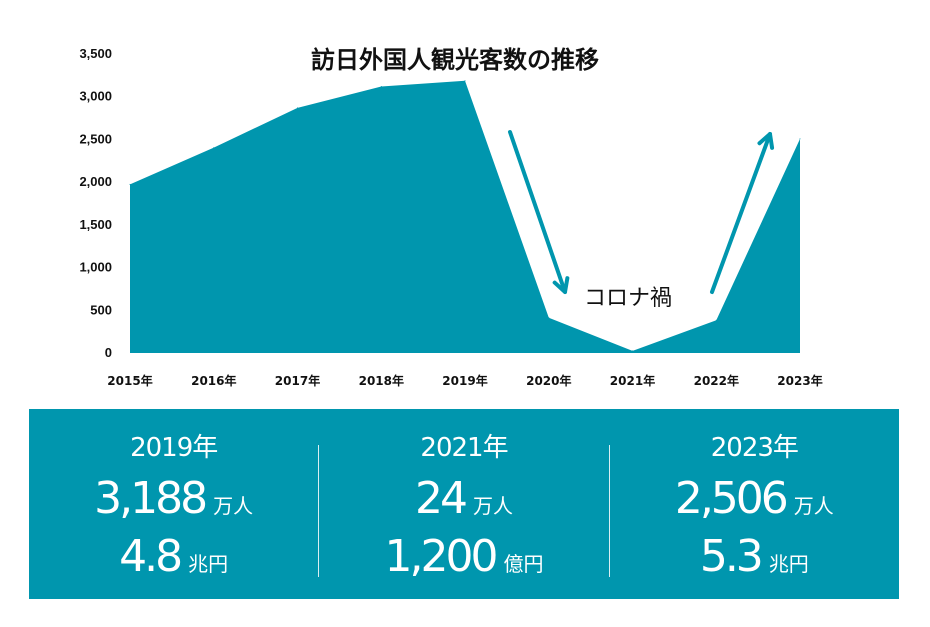 This screenshot has width=930, height=627. What do you see at coordinates (632, 380) in the screenshot?
I see `x-tick-label: 2021年` at bounding box center [632, 380].